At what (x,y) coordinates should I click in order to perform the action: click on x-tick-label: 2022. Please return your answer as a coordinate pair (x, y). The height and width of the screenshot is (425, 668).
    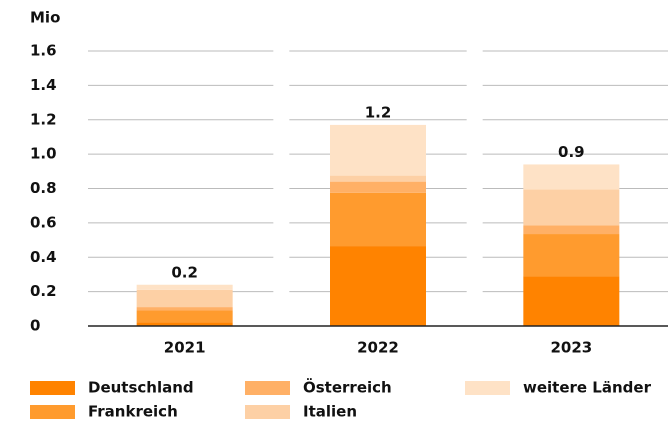
    Looking at the image, I should click on (378, 348).